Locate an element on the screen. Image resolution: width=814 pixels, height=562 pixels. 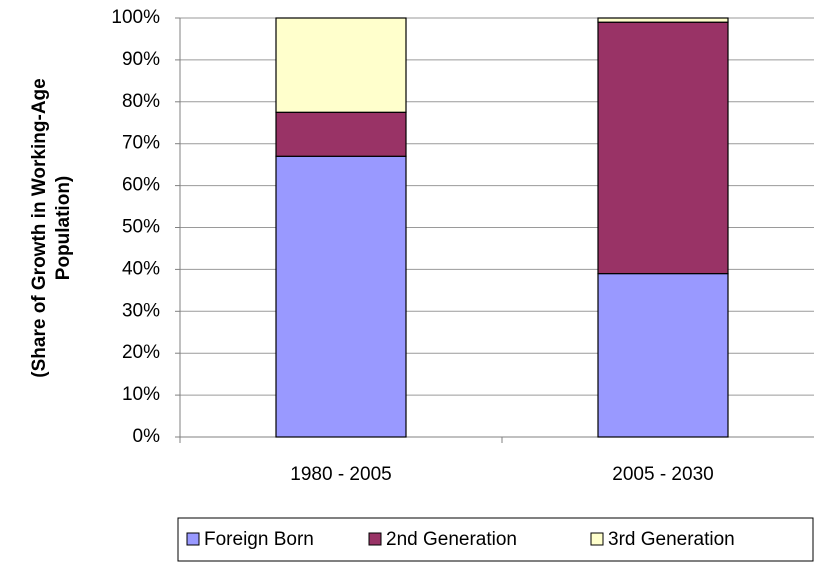
y-axis-label: Population) is located at coordinates (63, 228).